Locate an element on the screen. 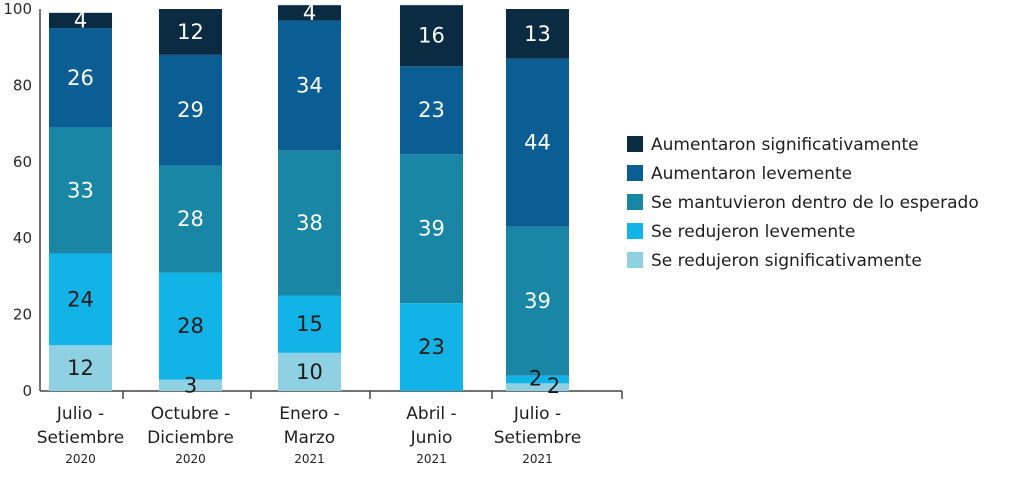  data-label: 34 is located at coordinates (309, 85).